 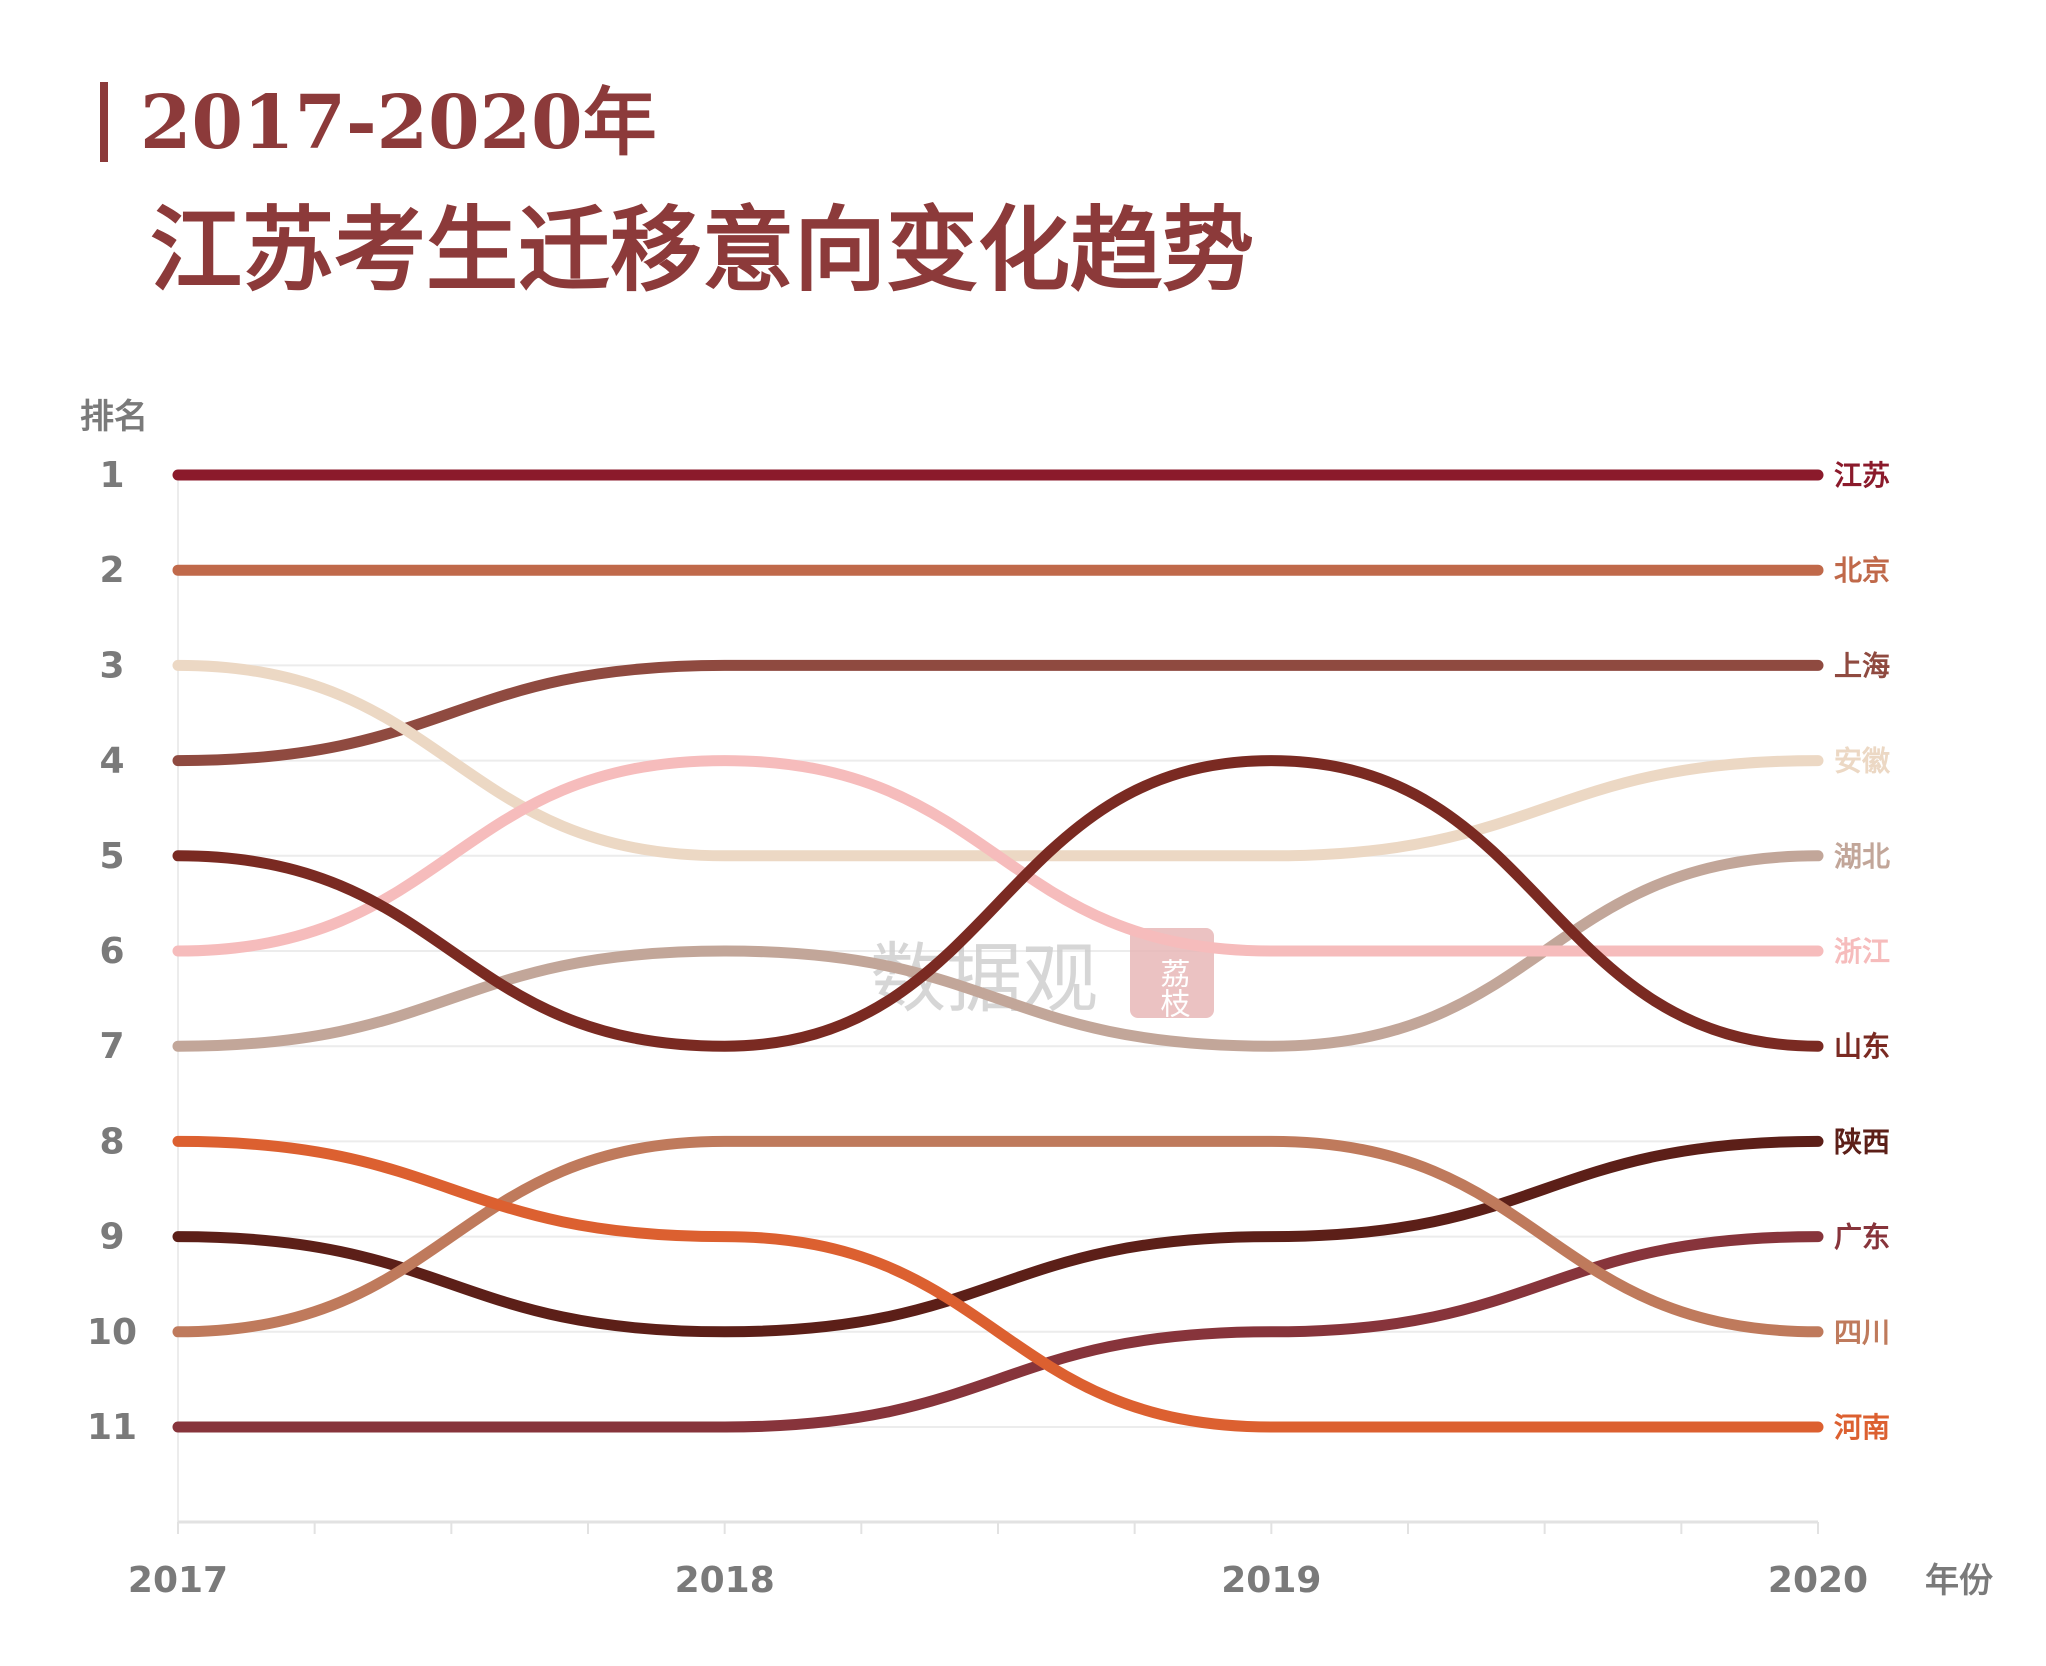 I want to click on watermark-badge-box, so click(x=1172, y=973).